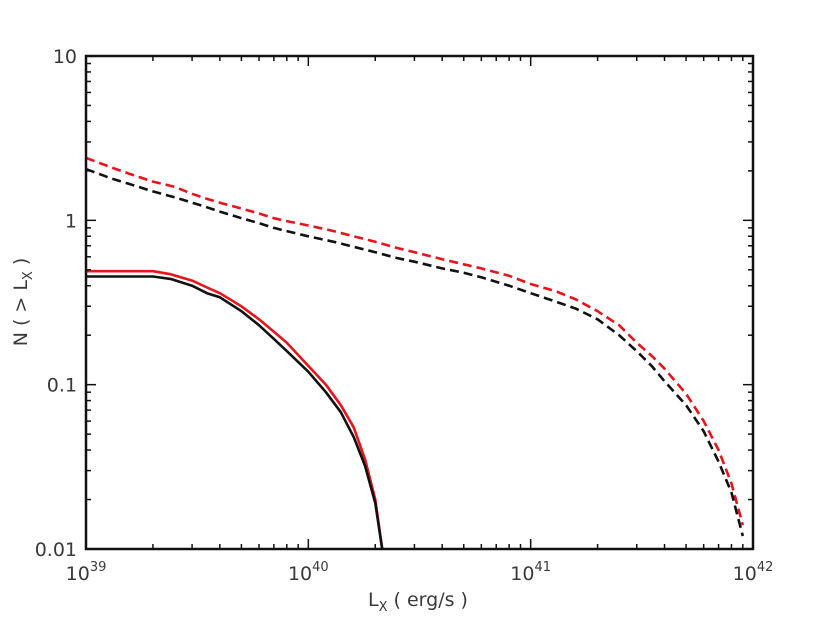 This screenshot has height=623, width=830. Describe the element at coordinates (373, 600) in the screenshot. I see `x-axis-title-main: L` at that location.